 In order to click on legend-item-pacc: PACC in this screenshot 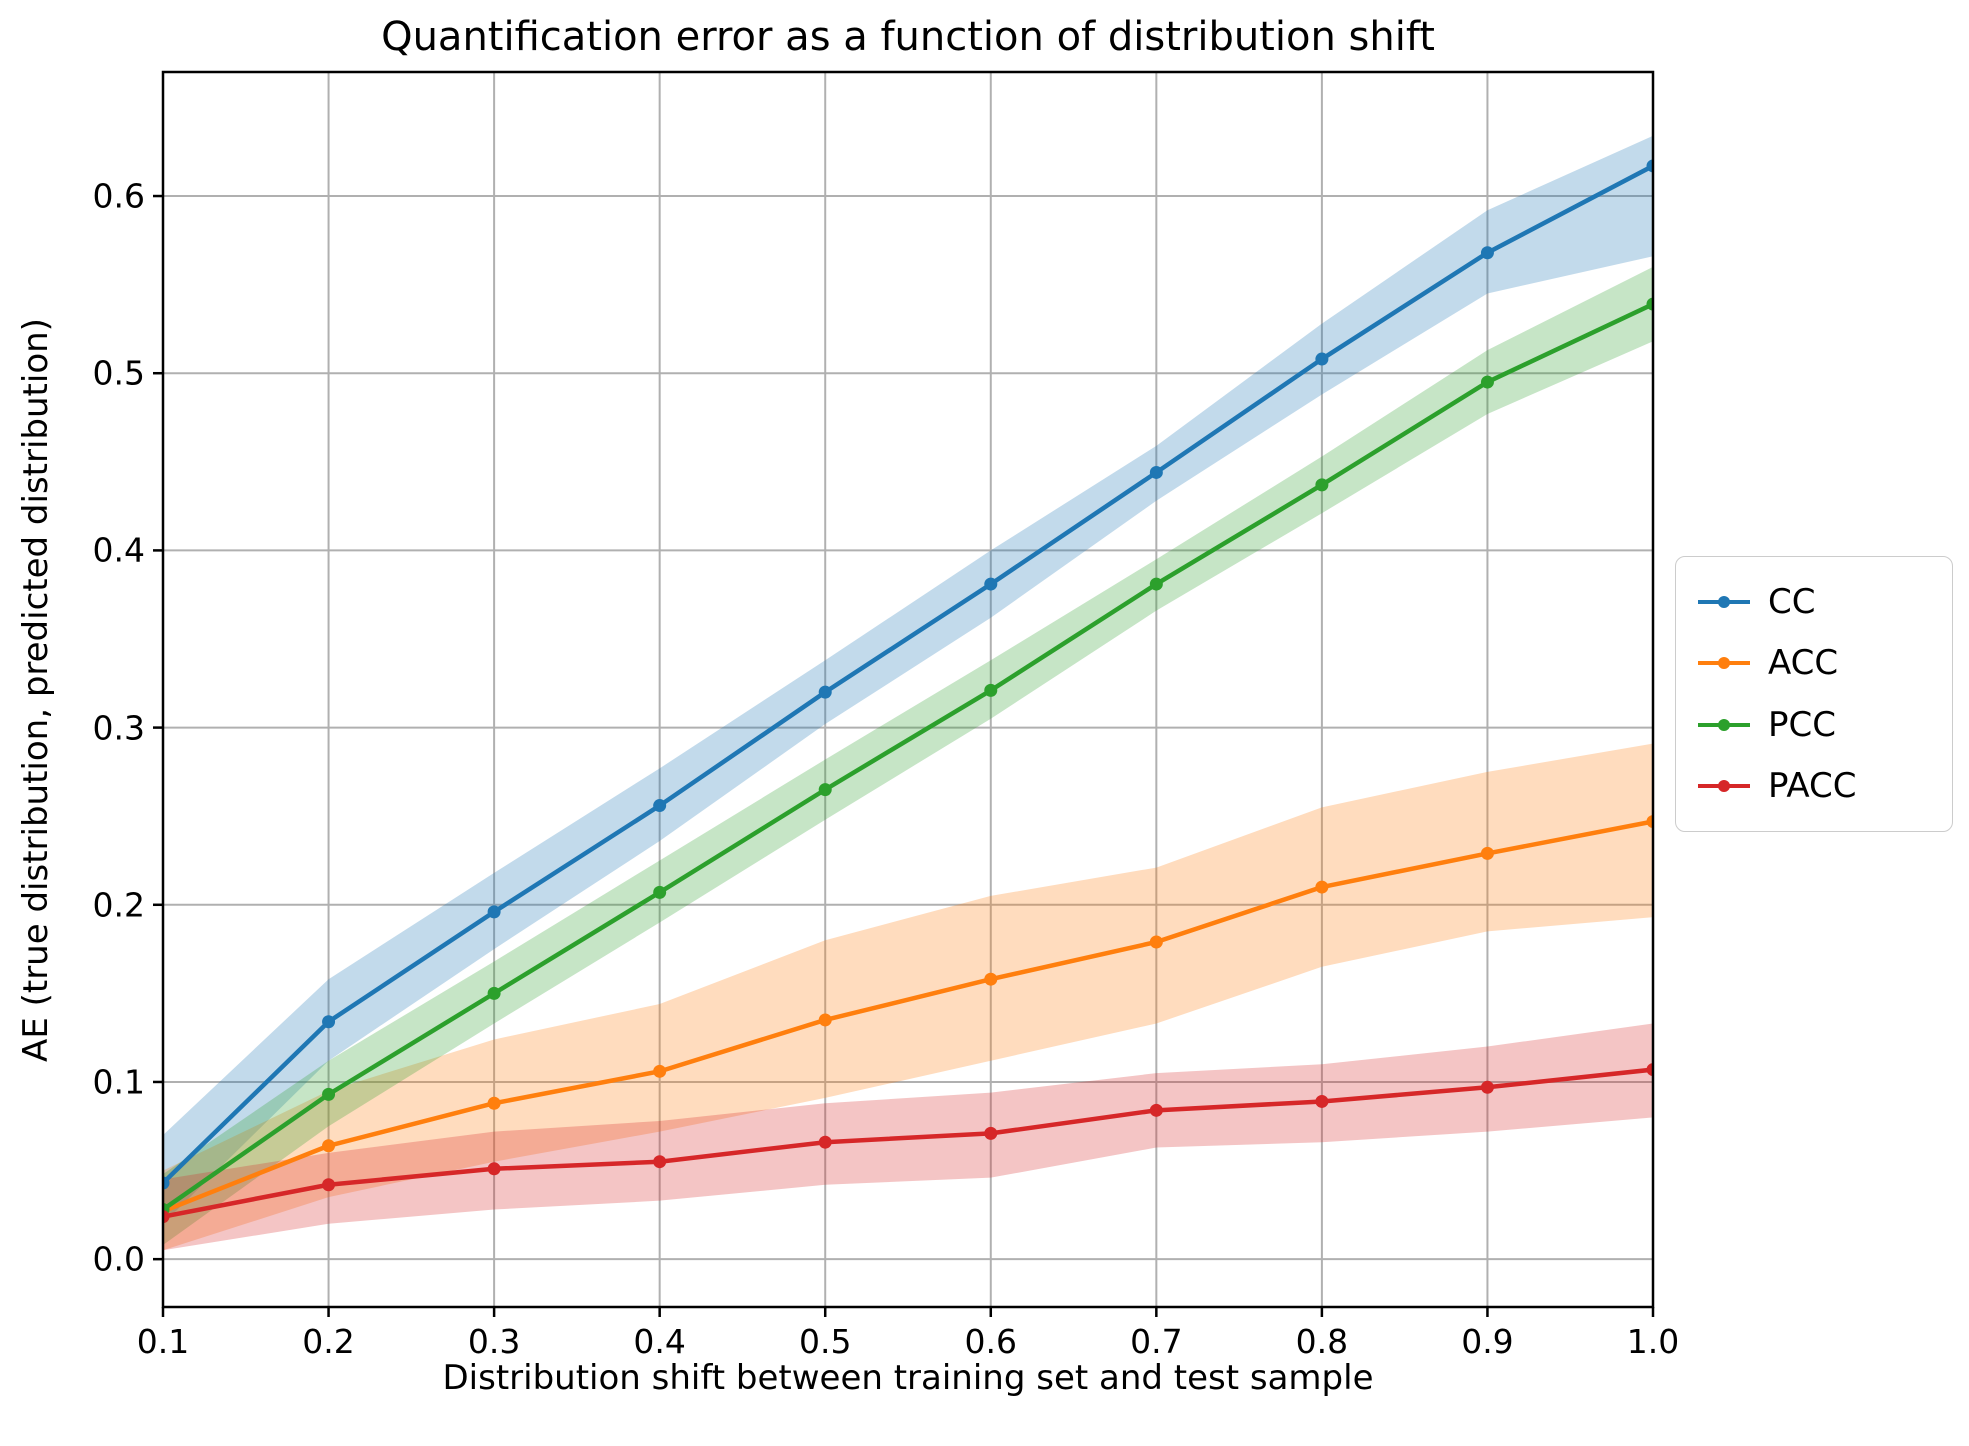, I will do `click(1825, 786)`.